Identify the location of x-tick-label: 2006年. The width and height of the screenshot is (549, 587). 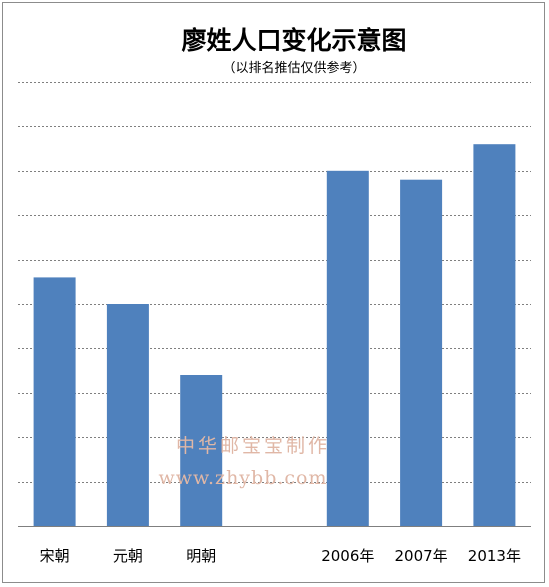
(347, 556).